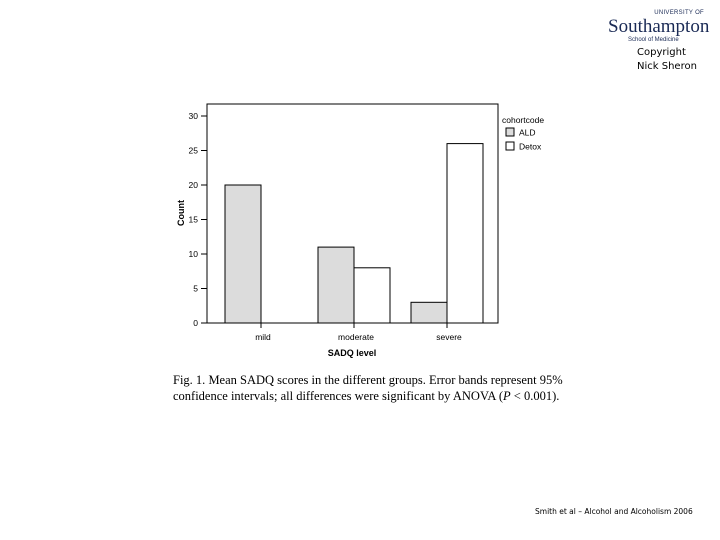 The height and width of the screenshot is (540, 720). I want to click on bar-detox-moderate, so click(372, 295).